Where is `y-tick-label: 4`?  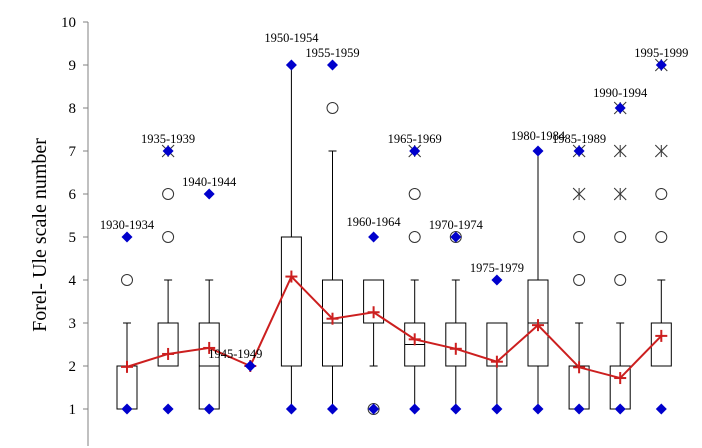 y-tick-label: 4 is located at coordinates (73, 281).